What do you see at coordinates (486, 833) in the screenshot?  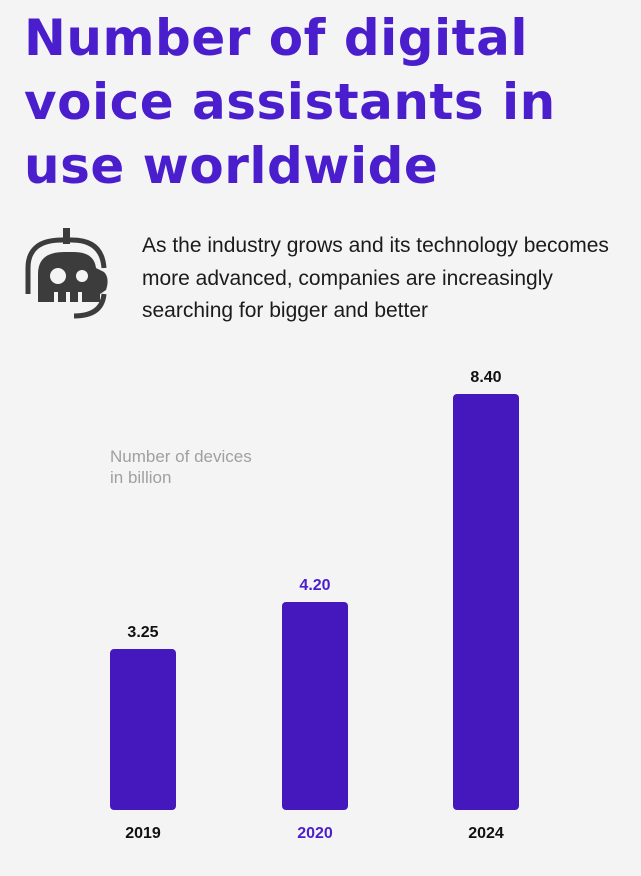 I see `x-tick-2024: 2024` at bounding box center [486, 833].